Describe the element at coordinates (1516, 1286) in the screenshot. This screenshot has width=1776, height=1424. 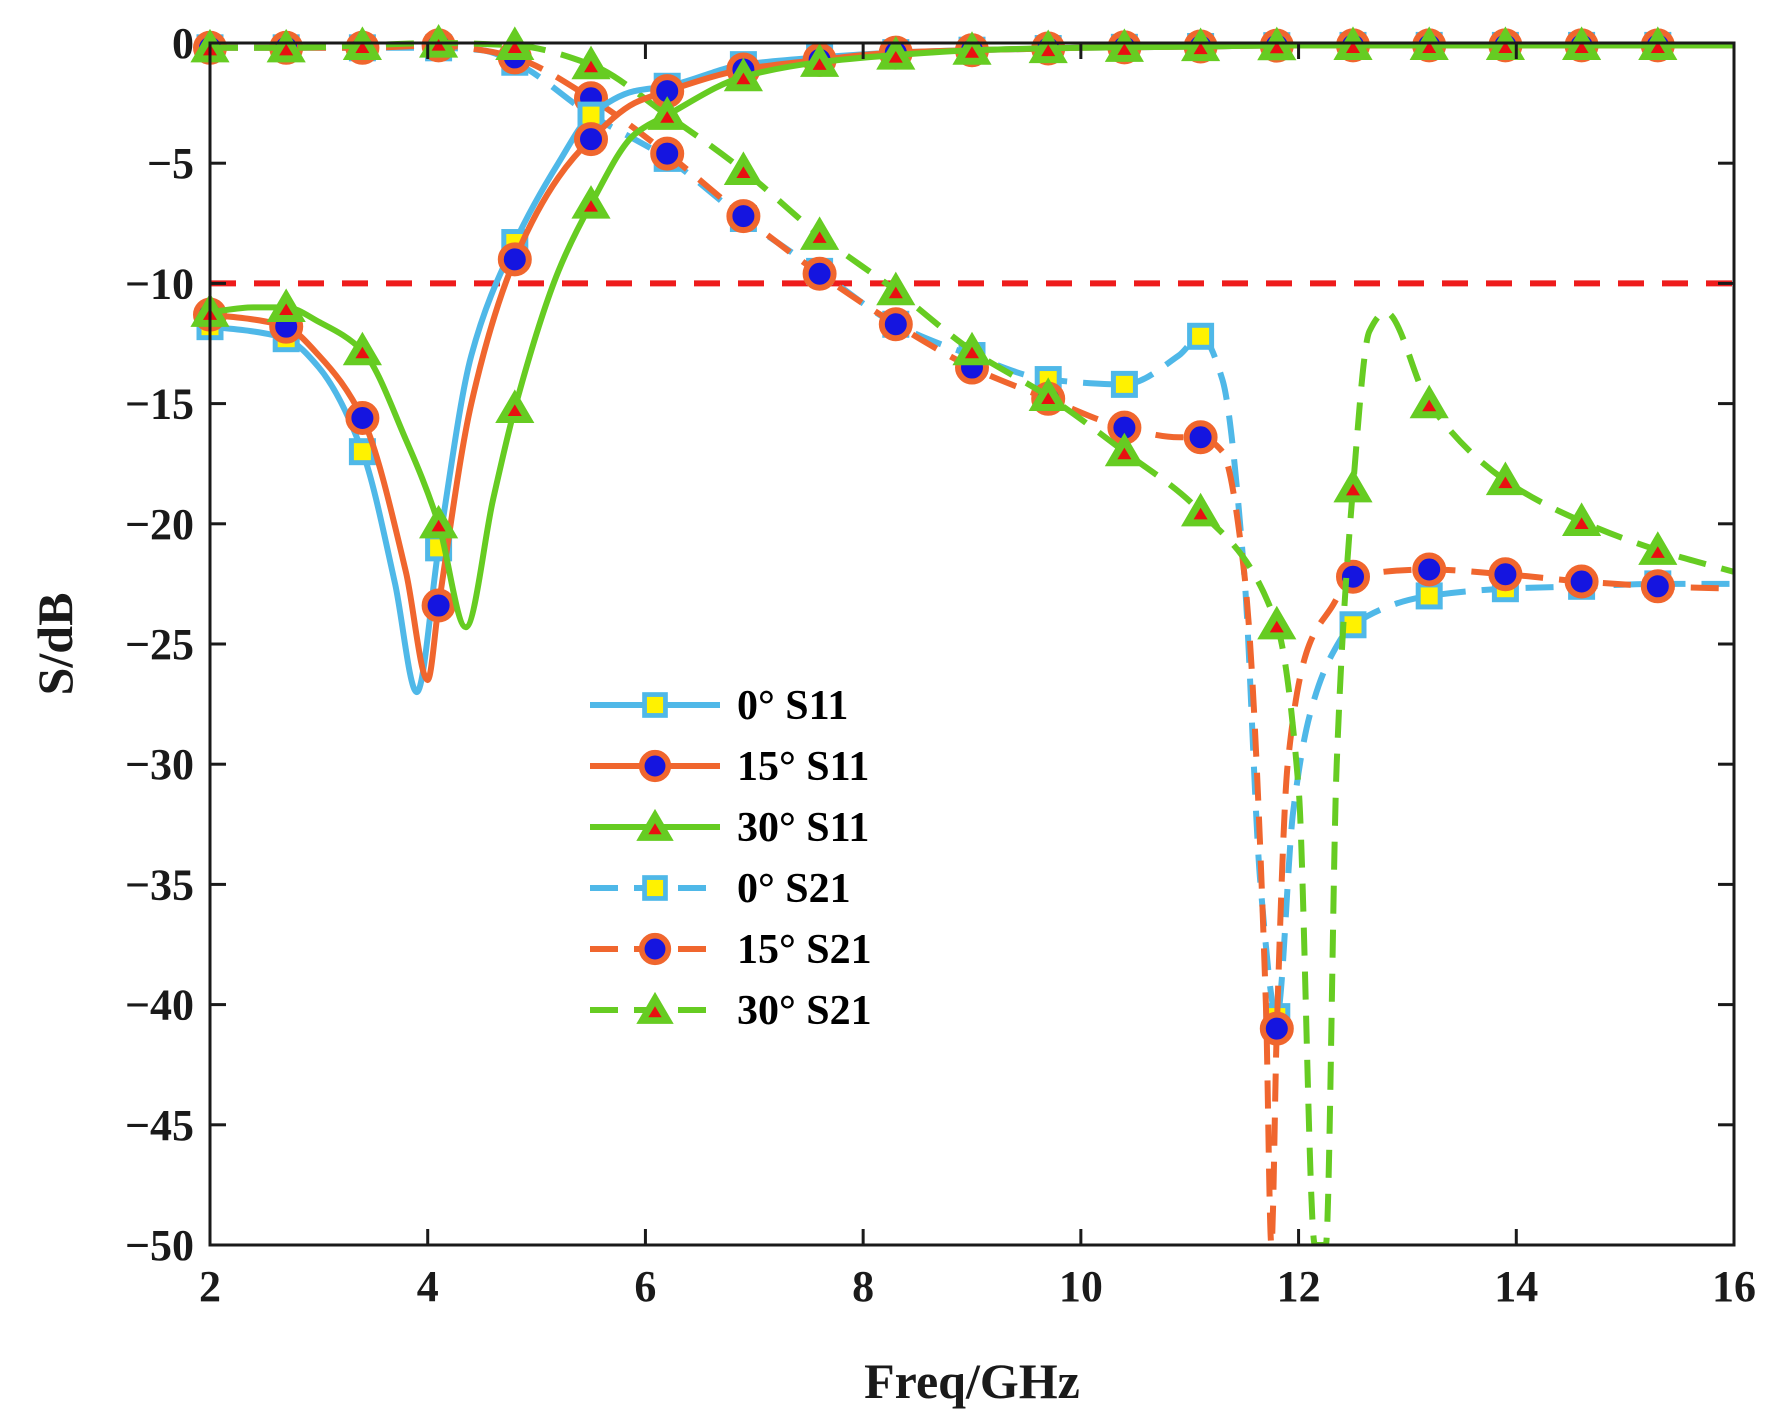
I see `x-tick-label: 14` at that location.